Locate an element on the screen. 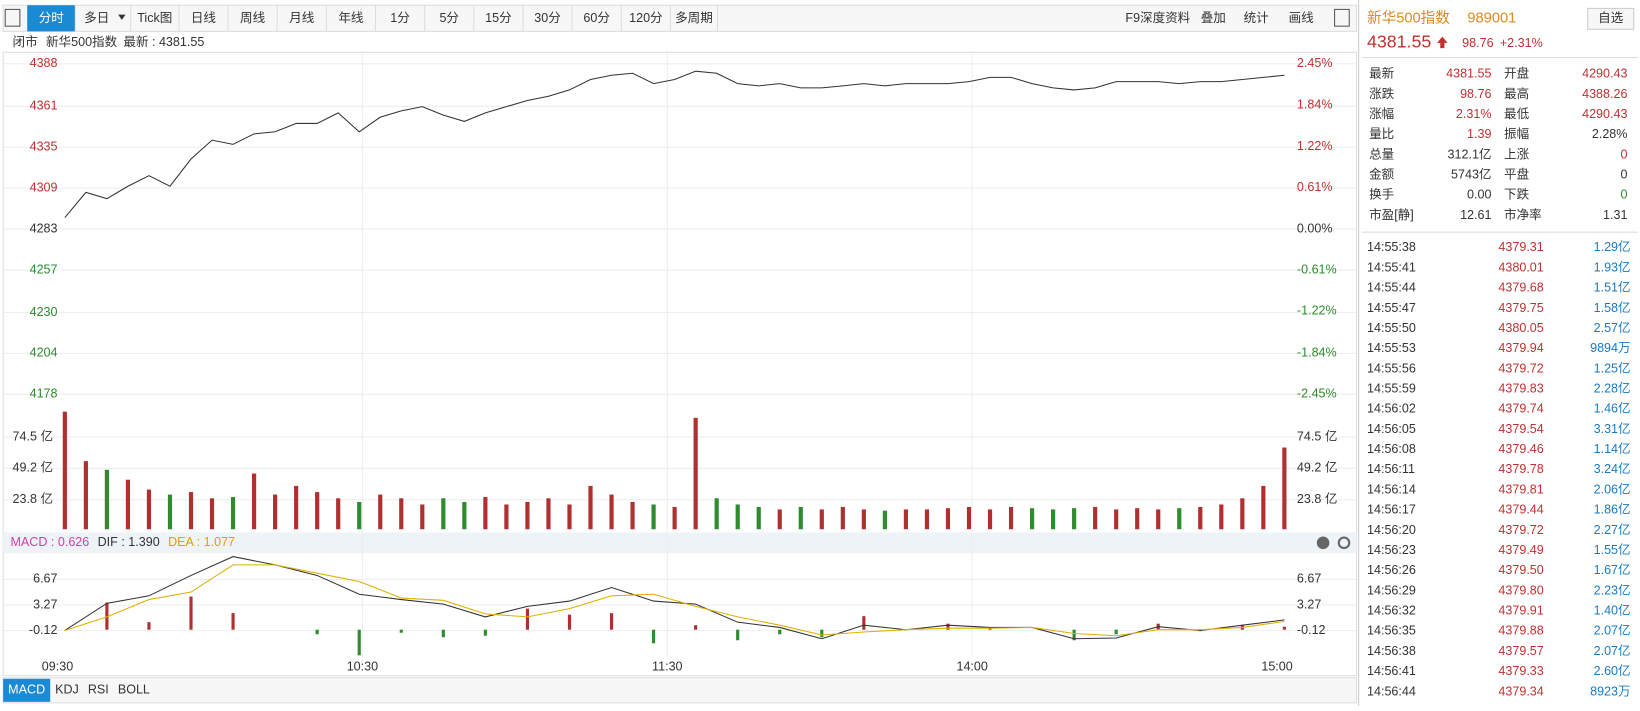  latest: 最新 : 4381.55 is located at coordinates (163, 41).